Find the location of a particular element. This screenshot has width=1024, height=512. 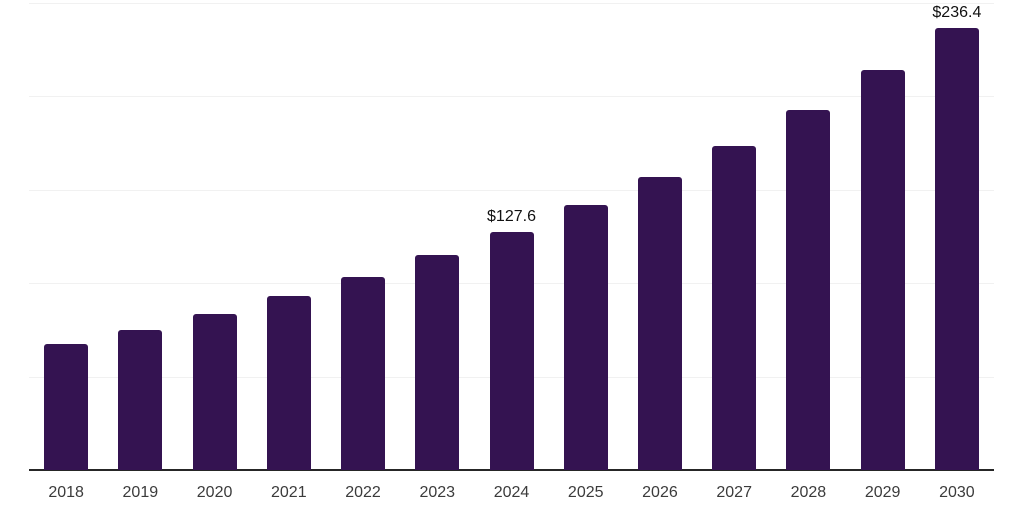

x-axis-label-2018: 2018 is located at coordinates (66, 492).